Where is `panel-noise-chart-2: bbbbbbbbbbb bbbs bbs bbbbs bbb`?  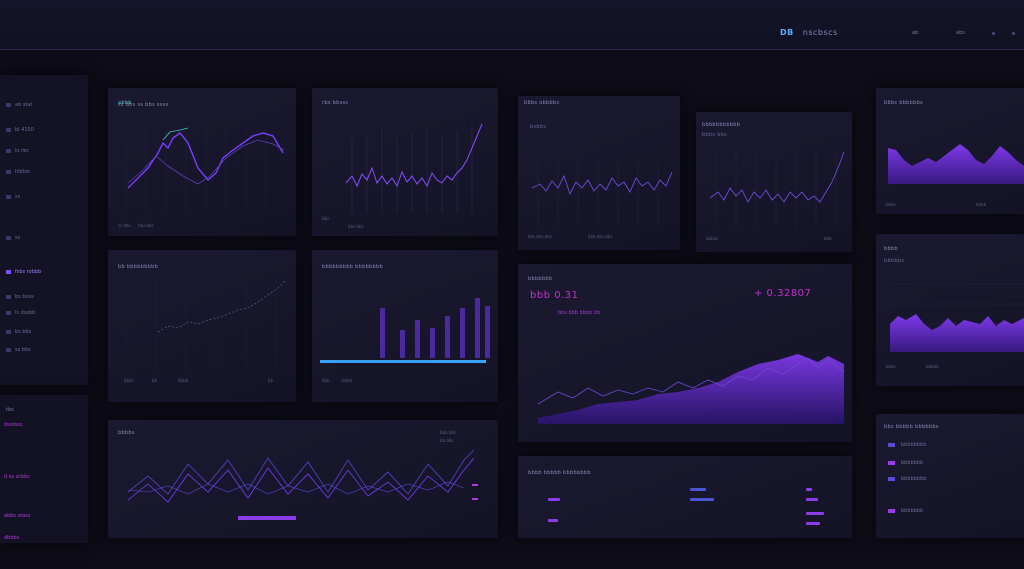 panel-noise-chart-2: bbbbbbbbbbb bbbs bbs bbbbs bbb is located at coordinates (774, 182).